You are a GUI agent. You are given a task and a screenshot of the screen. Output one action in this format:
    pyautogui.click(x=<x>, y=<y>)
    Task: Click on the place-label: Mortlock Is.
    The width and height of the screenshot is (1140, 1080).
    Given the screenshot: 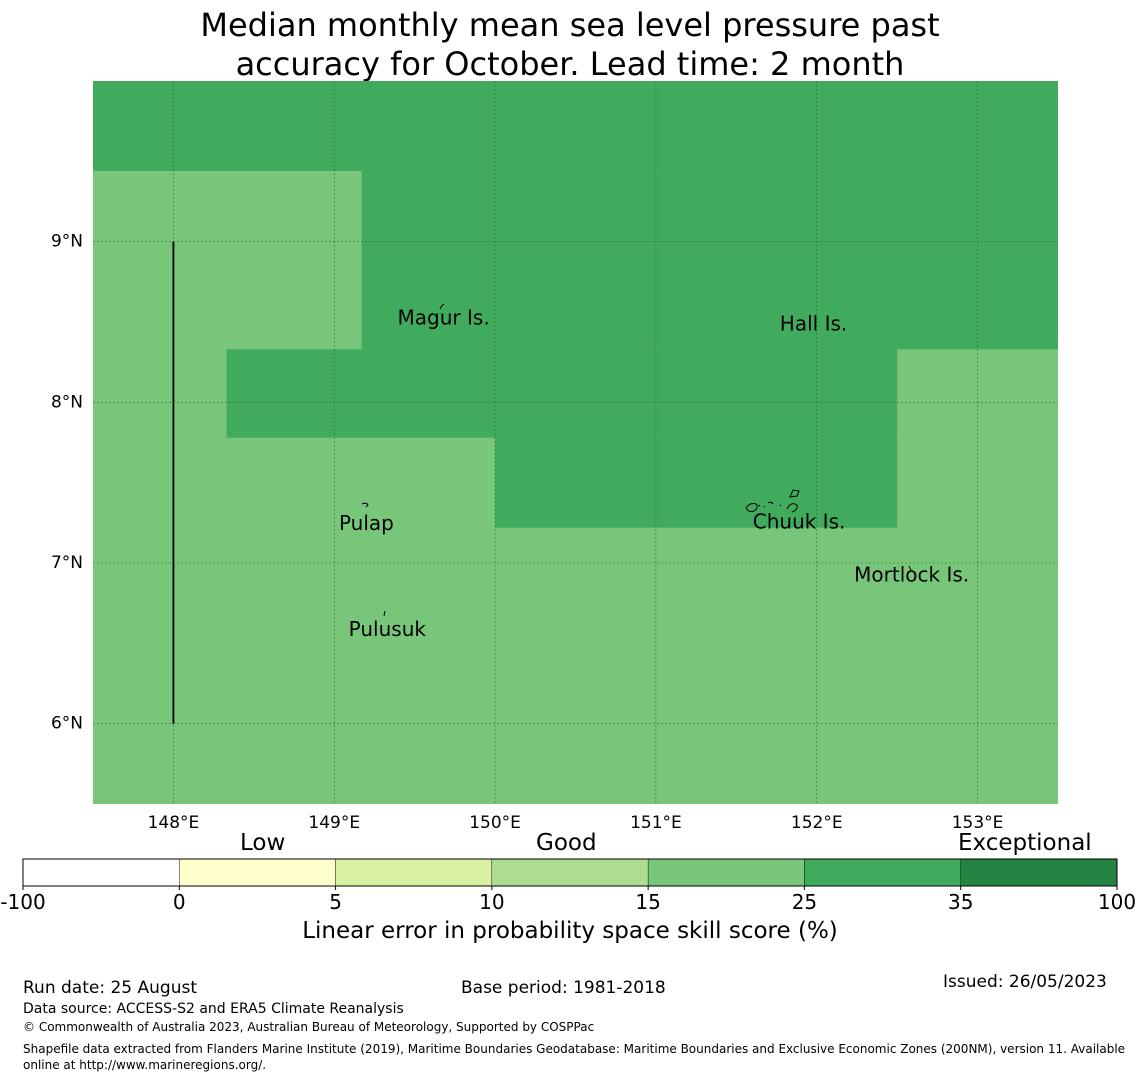 What is the action you would take?
    pyautogui.click(x=911, y=574)
    